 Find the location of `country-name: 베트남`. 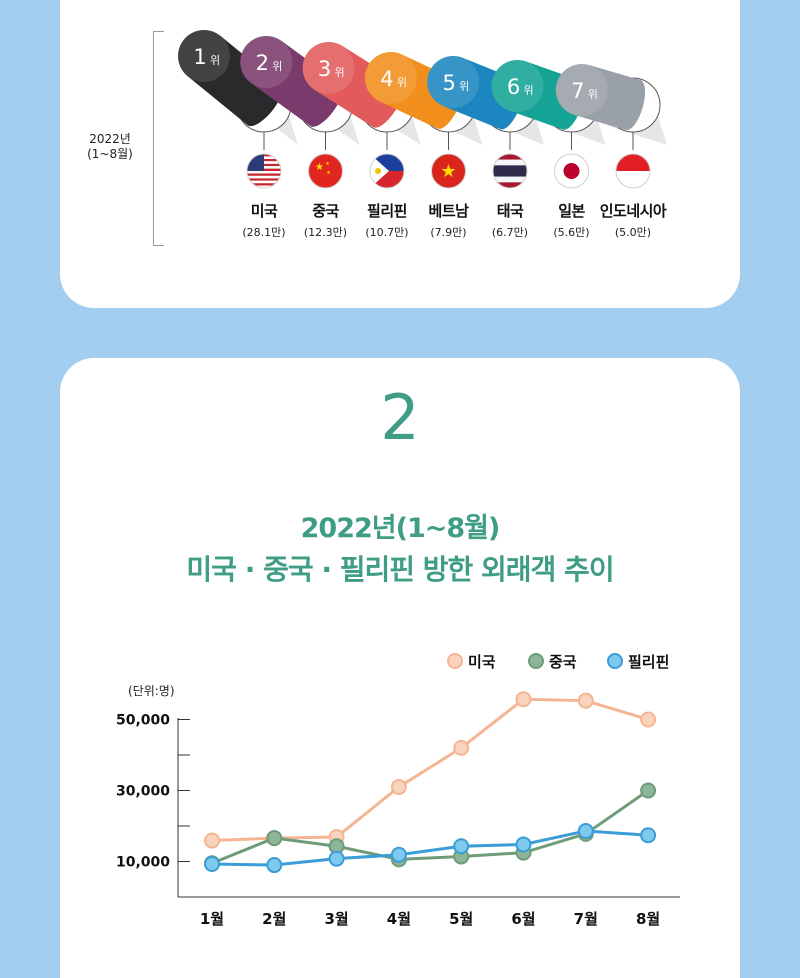

country-name: 베트남 is located at coordinates (448, 211).